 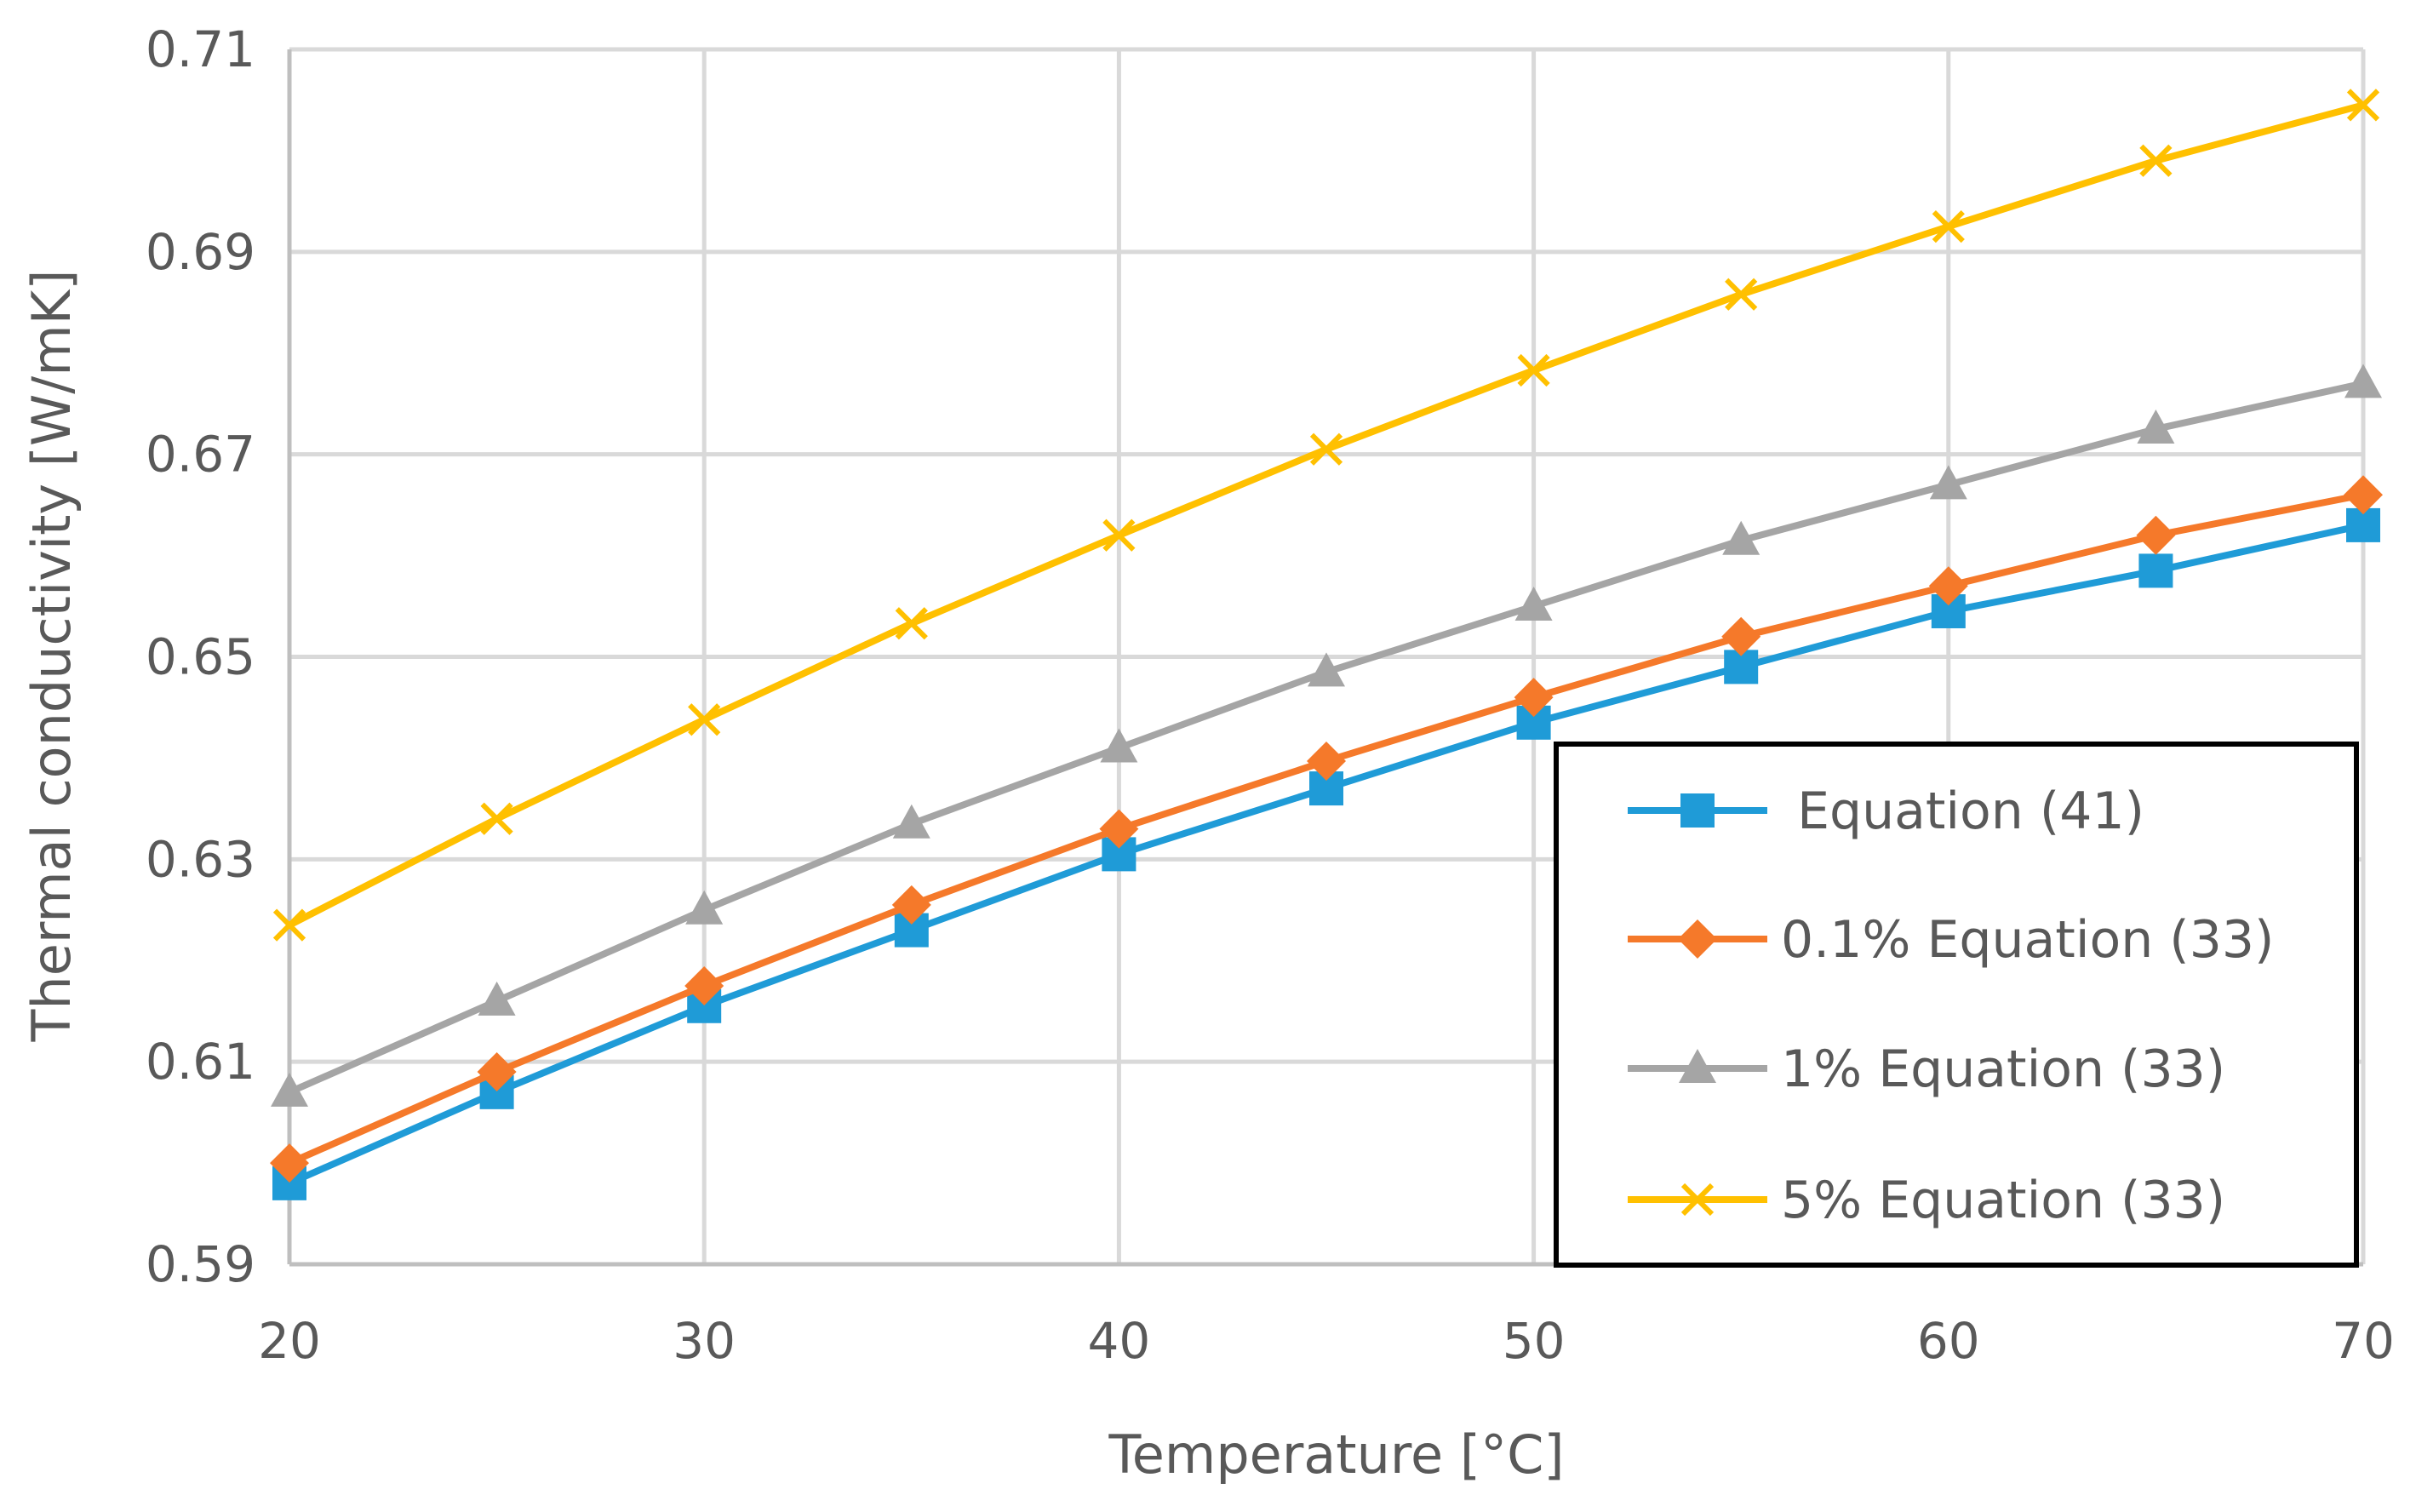 What do you see at coordinates (200, 49) in the screenshot?
I see `y-tick-label: 0.71` at bounding box center [200, 49].